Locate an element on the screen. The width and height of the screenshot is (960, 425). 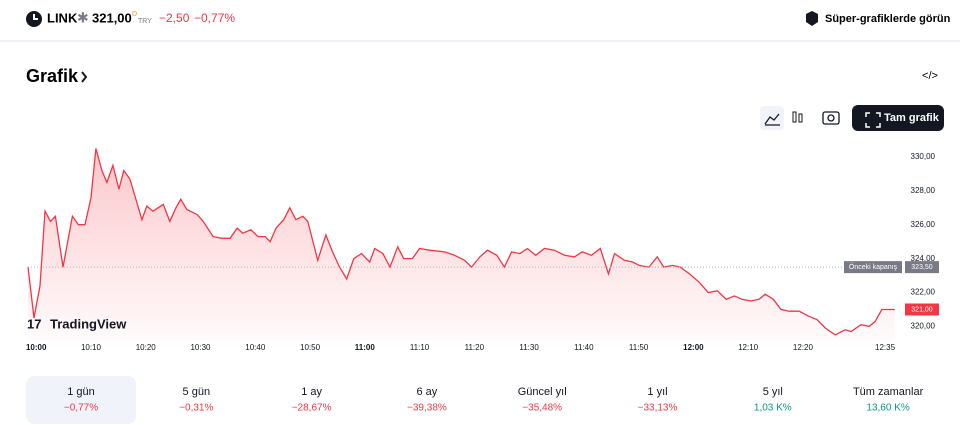
period-label: 1 ay is located at coordinates (311, 392).